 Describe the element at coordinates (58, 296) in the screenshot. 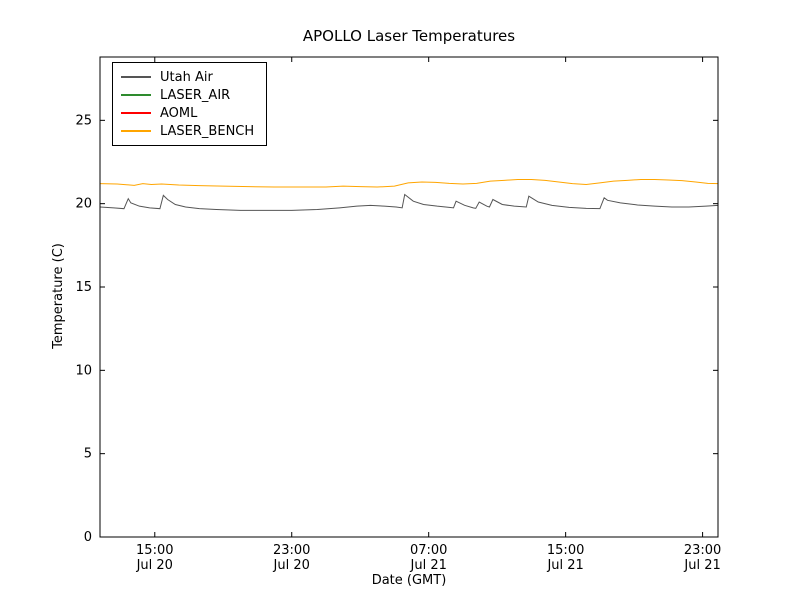

I see `y-axis-label: Temperature (C)` at that location.